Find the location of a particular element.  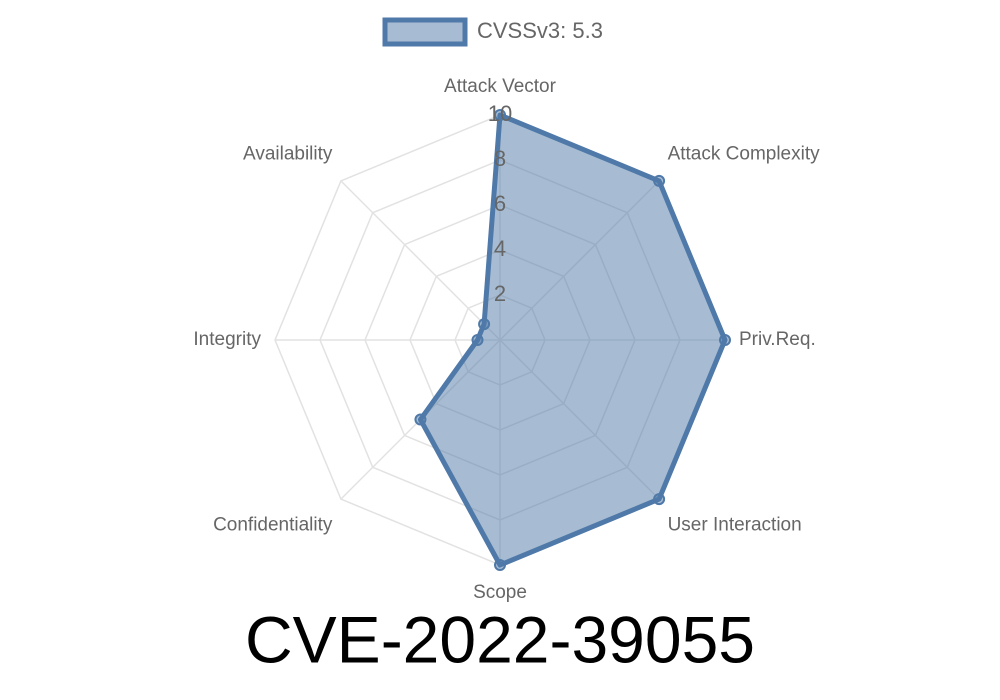

axis-label: Priv.Req. is located at coordinates (777, 339).